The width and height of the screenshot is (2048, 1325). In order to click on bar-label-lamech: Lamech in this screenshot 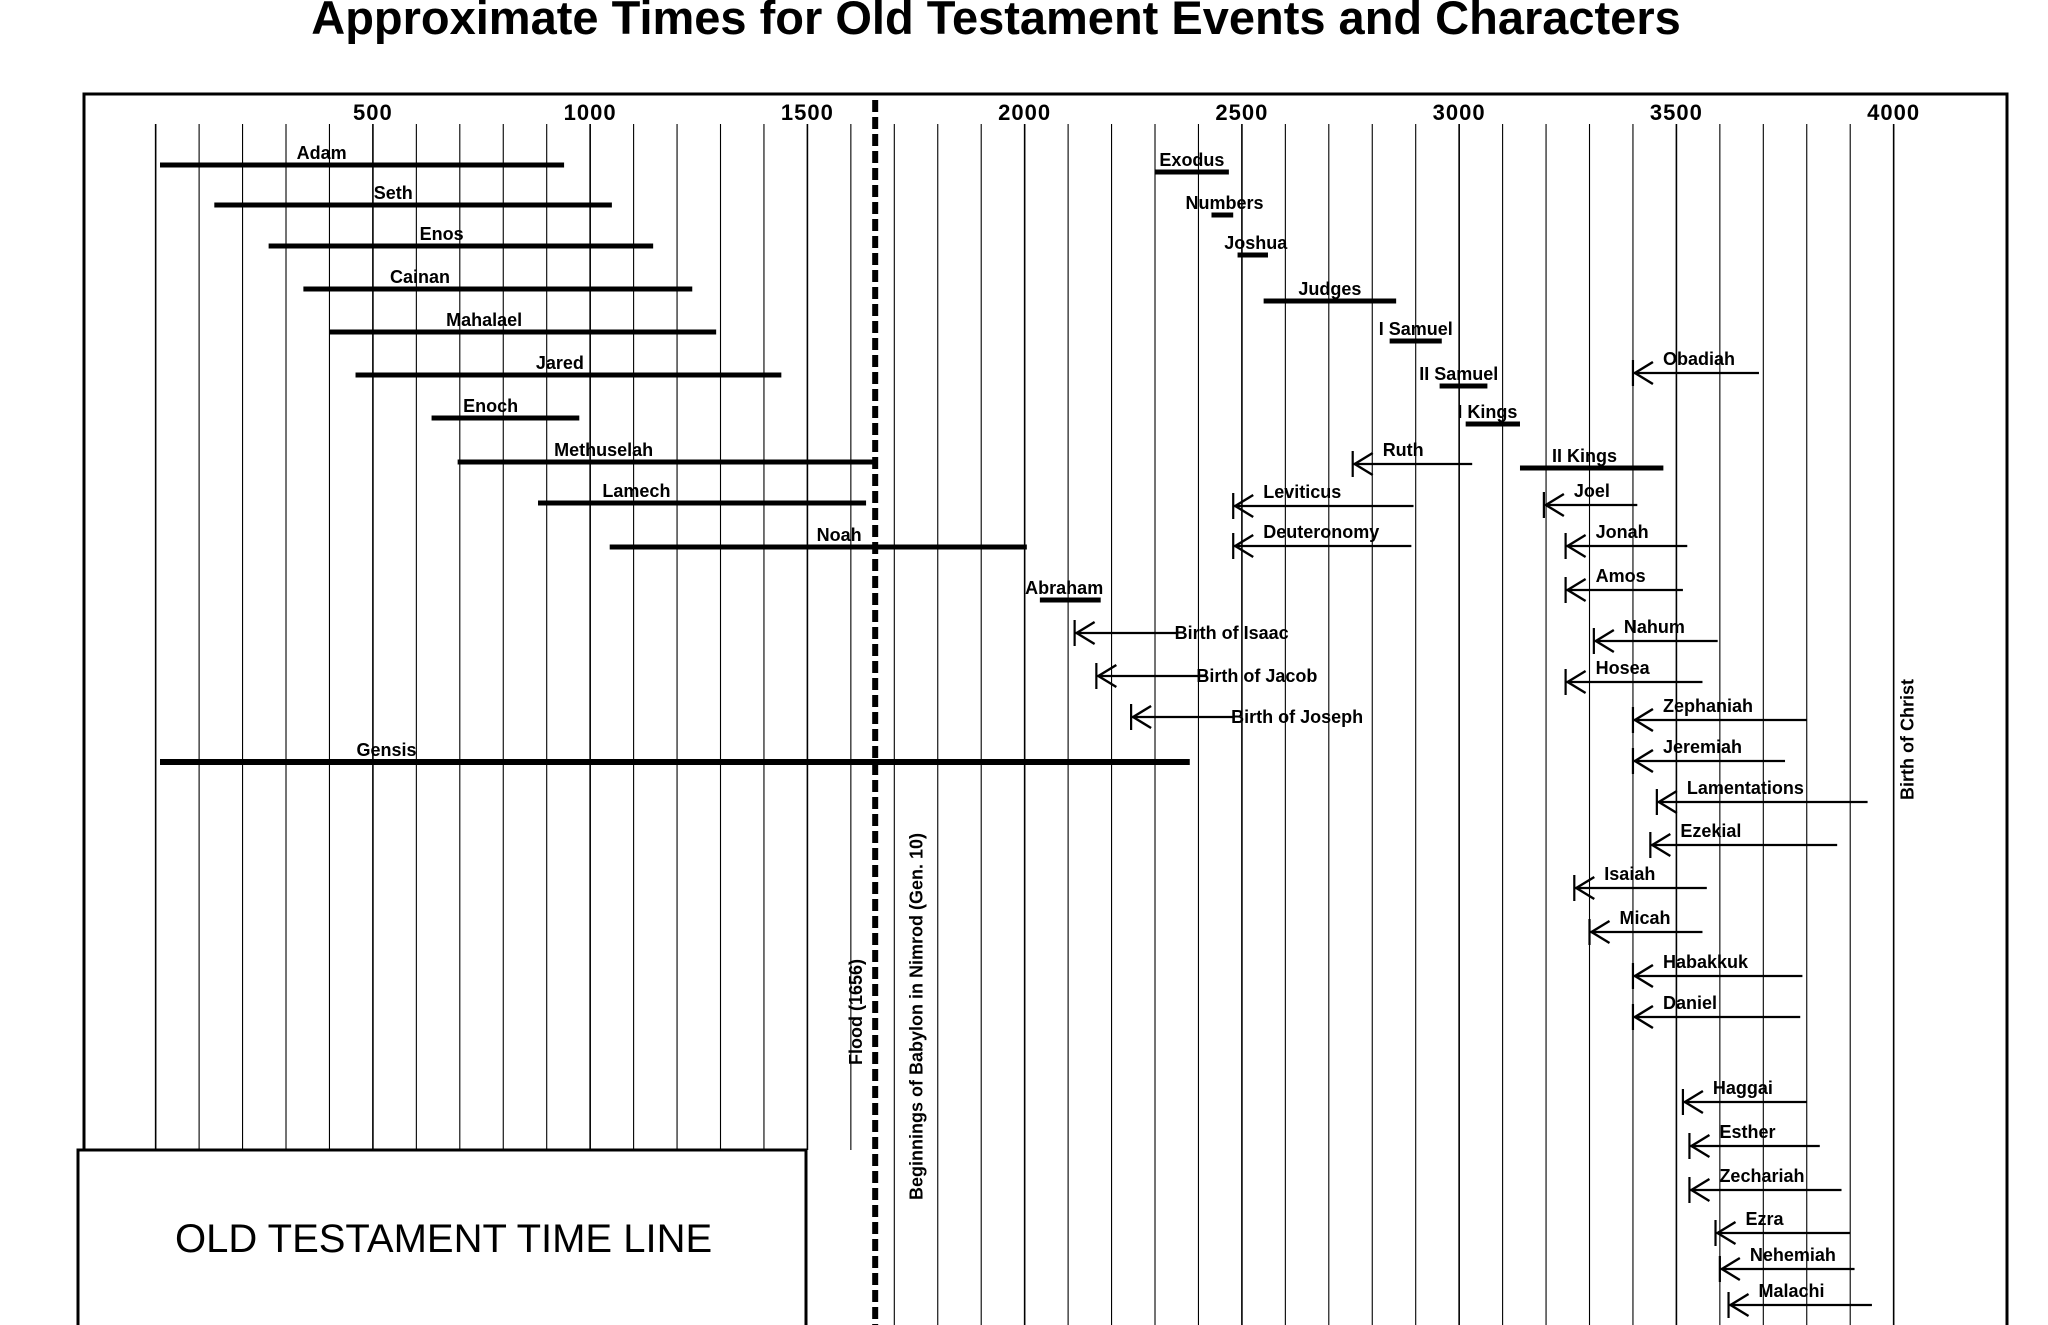, I will do `click(636, 491)`.